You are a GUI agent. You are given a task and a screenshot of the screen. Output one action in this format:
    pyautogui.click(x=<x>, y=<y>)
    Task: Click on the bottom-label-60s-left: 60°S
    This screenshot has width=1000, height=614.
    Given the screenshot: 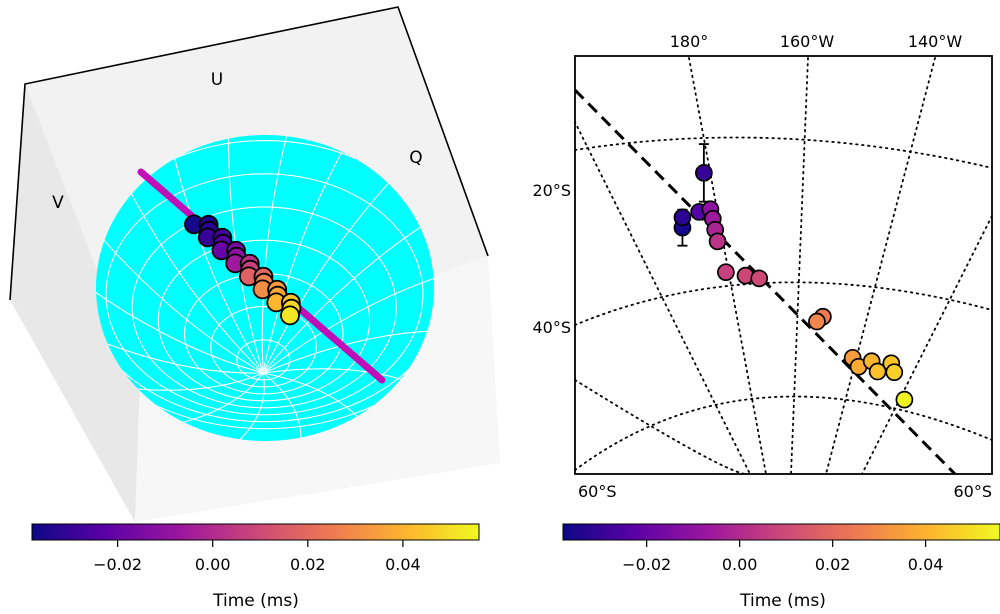 What is the action you would take?
    pyautogui.click(x=597, y=491)
    